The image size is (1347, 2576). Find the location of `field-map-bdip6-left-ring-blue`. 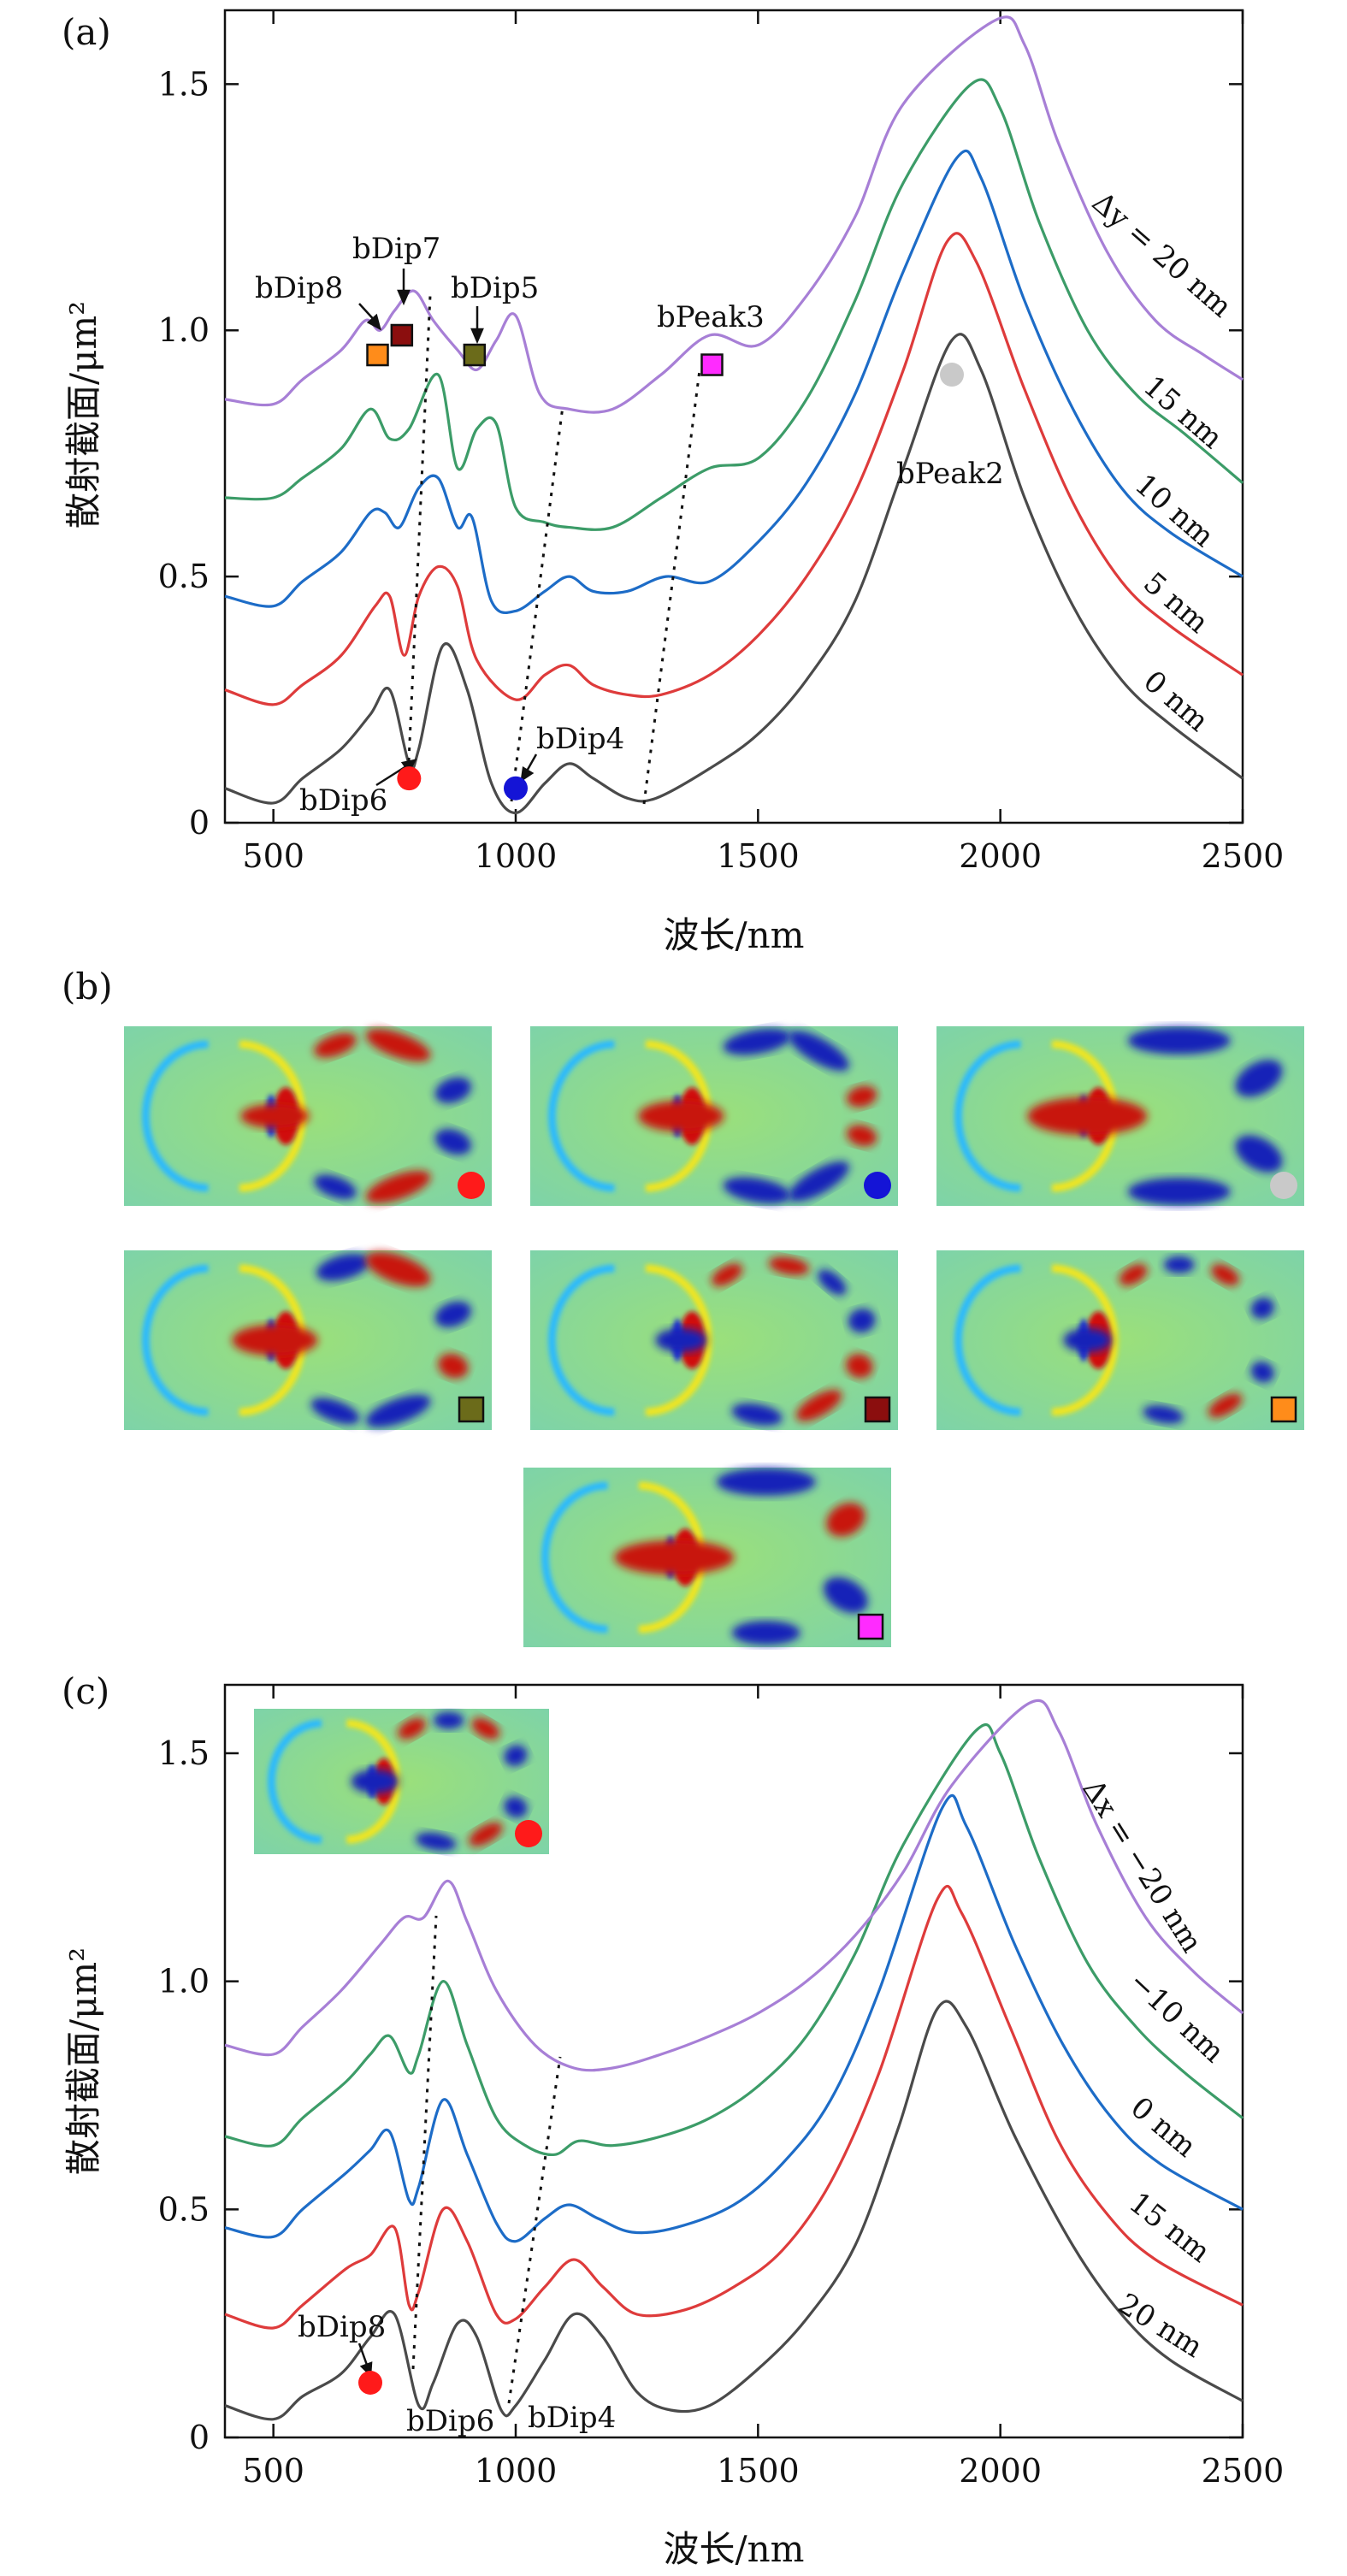

field-map-bdip6-left-ring-blue is located at coordinates (175, 1116).